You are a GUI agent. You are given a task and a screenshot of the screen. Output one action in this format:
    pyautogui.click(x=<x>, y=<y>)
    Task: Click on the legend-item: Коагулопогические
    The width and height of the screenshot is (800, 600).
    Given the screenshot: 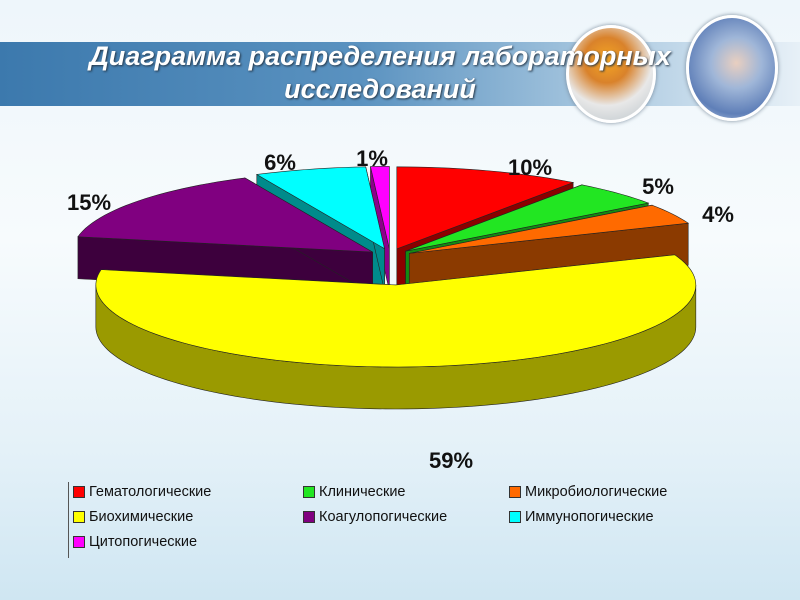 What is the action you would take?
    pyautogui.click(x=375, y=517)
    